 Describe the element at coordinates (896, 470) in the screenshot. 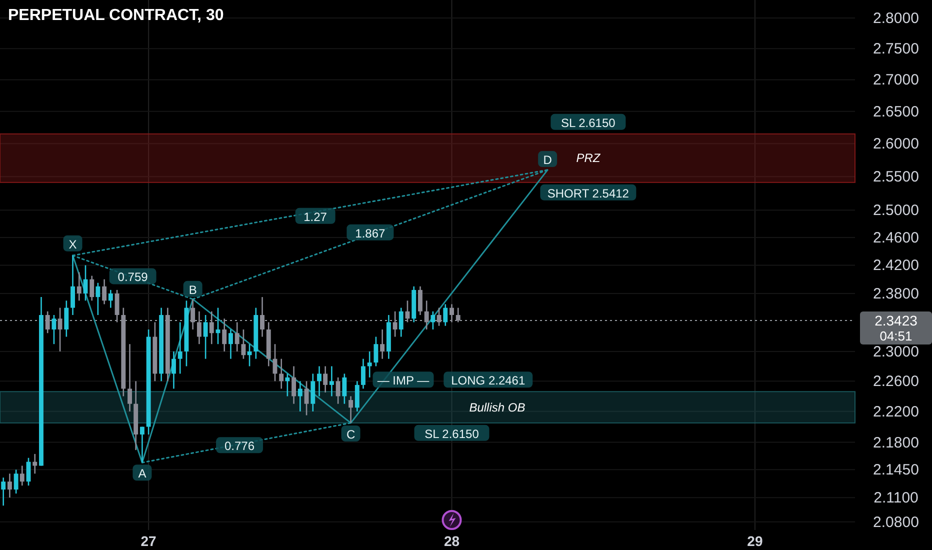

I see `y-tick-label: 2.1450` at that location.